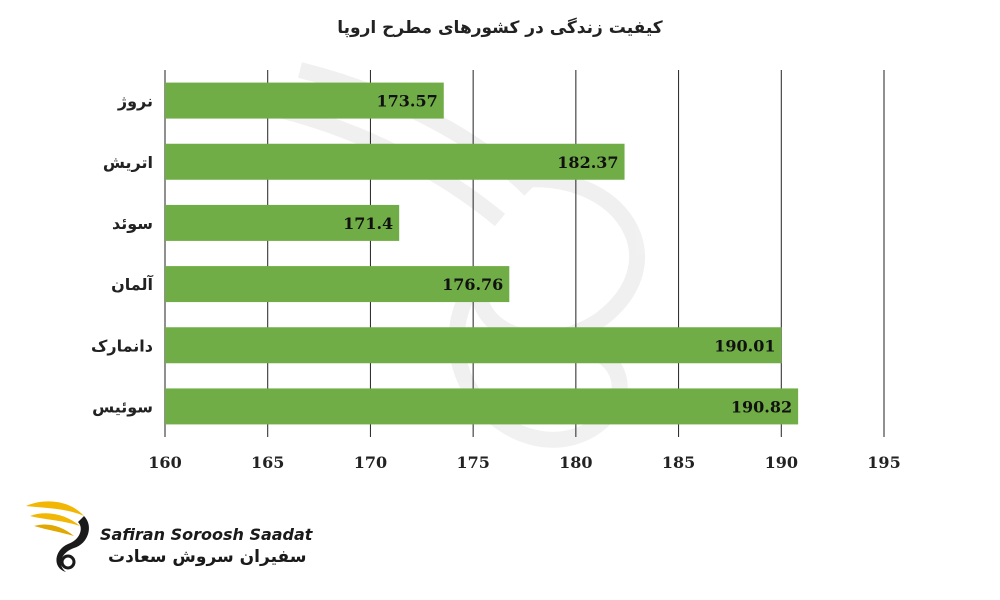 Image resolution: width=1000 pixels, height=600 pixels. What do you see at coordinates (587, 162) in the screenshot?
I see `bar-value-label: 182.37` at bounding box center [587, 162].